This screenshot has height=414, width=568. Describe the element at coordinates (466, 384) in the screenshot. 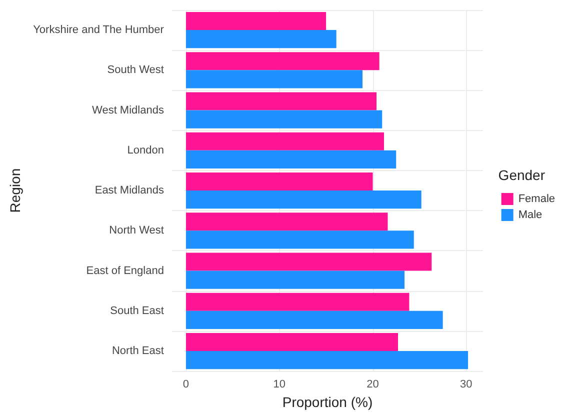

I see `x-tick-label: 30` at that location.